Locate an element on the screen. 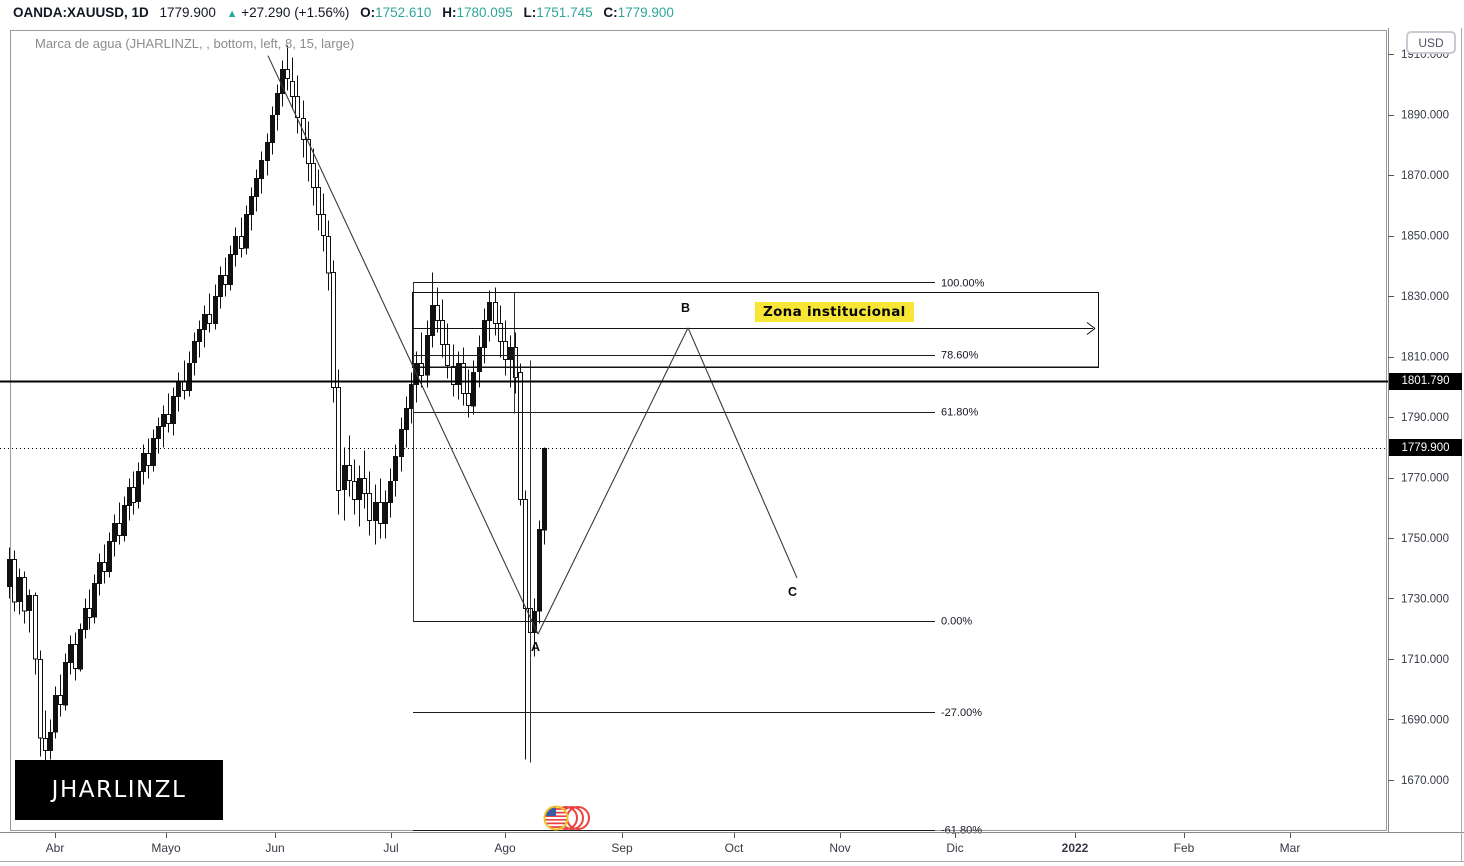 This screenshot has height=866, width=1464. fib-label: 100.00% is located at coordinates (963, 283).